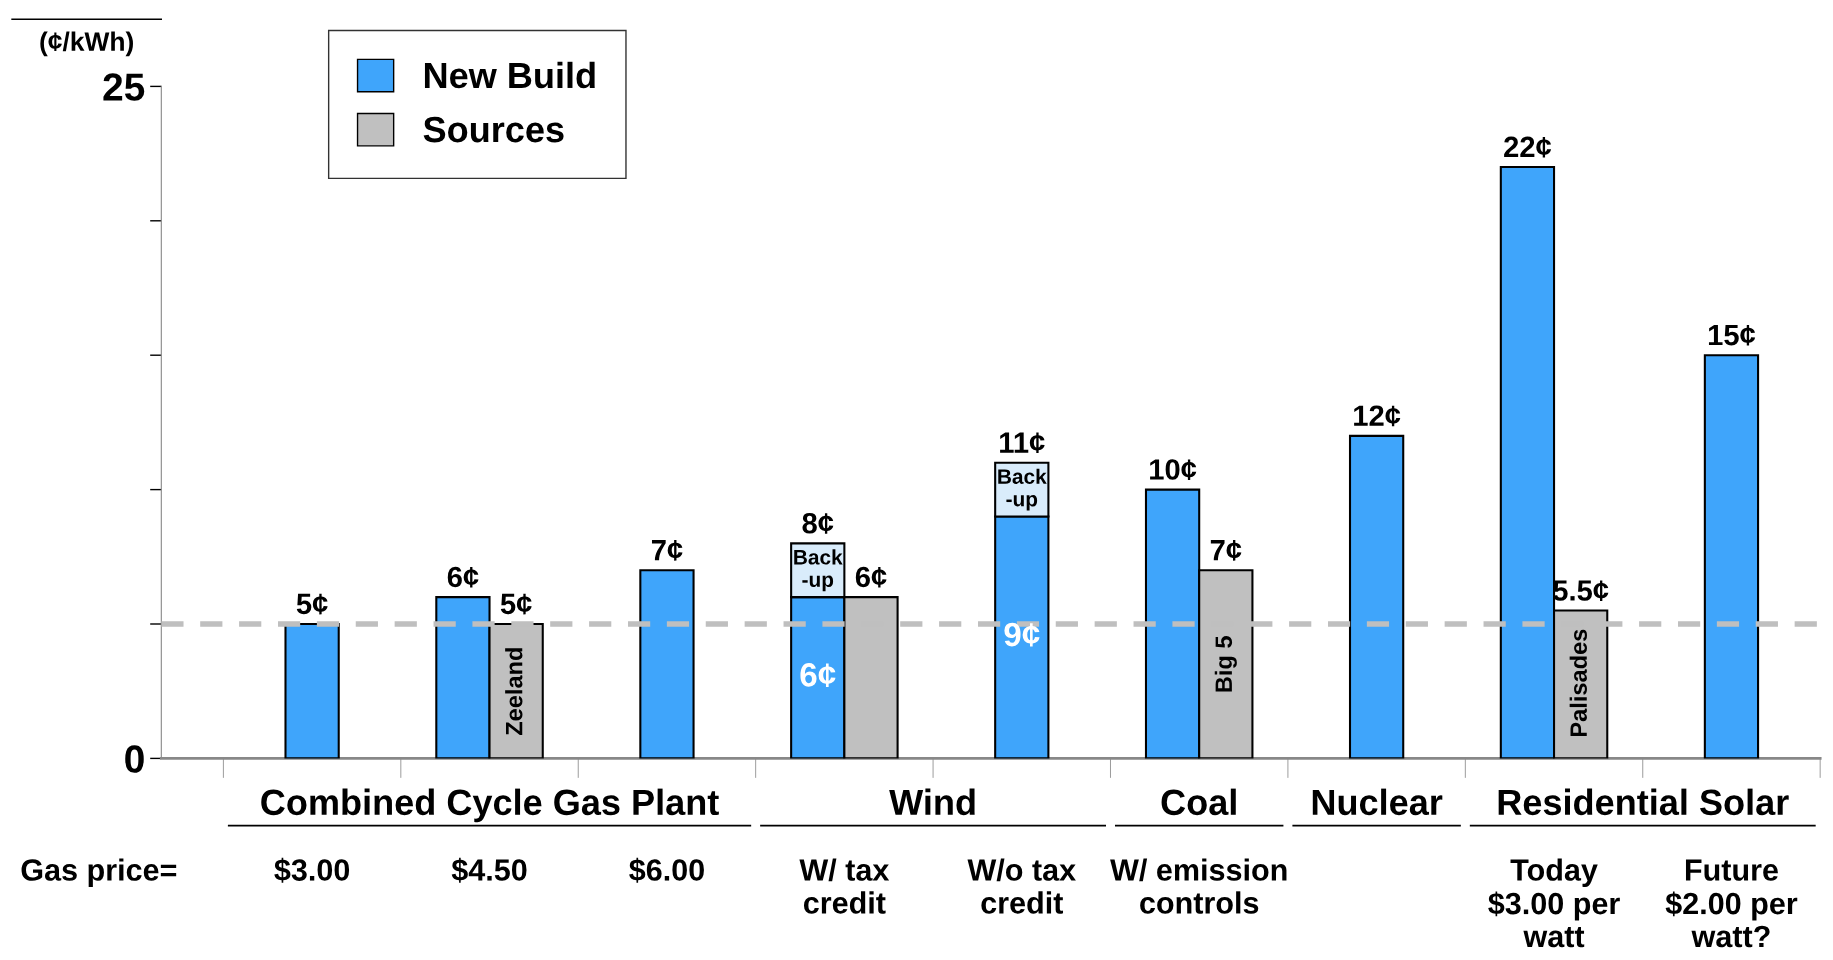 The height and width of the screenshot is (960, 1833). What do you see at coordinates (932, 802) in the screenshot?
I see `text: Wind` at bounding box center [932, 802].